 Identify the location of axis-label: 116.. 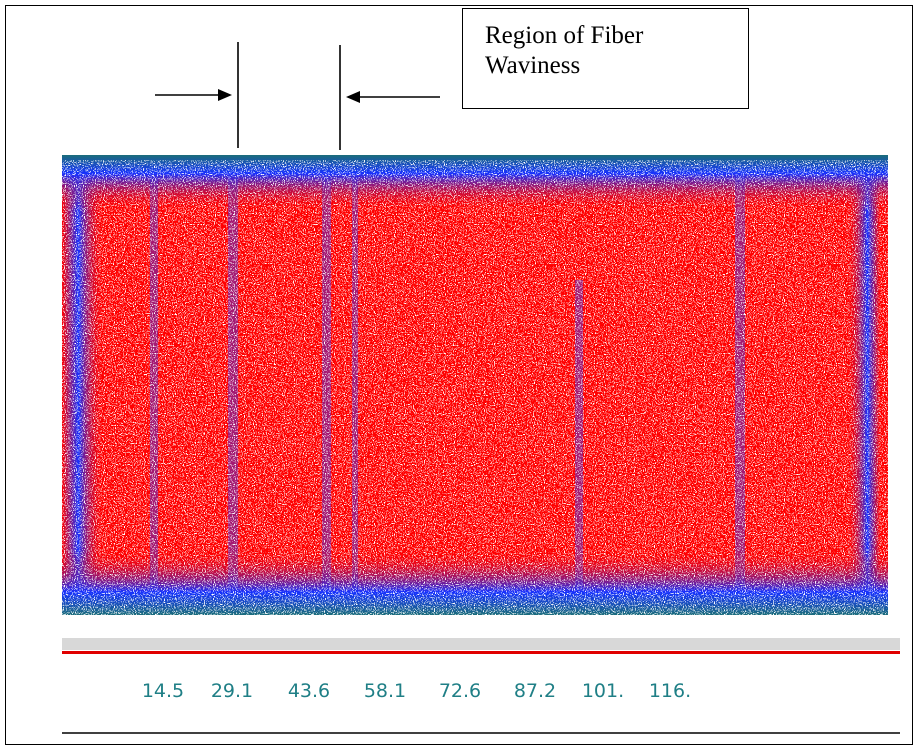
(670, 691).